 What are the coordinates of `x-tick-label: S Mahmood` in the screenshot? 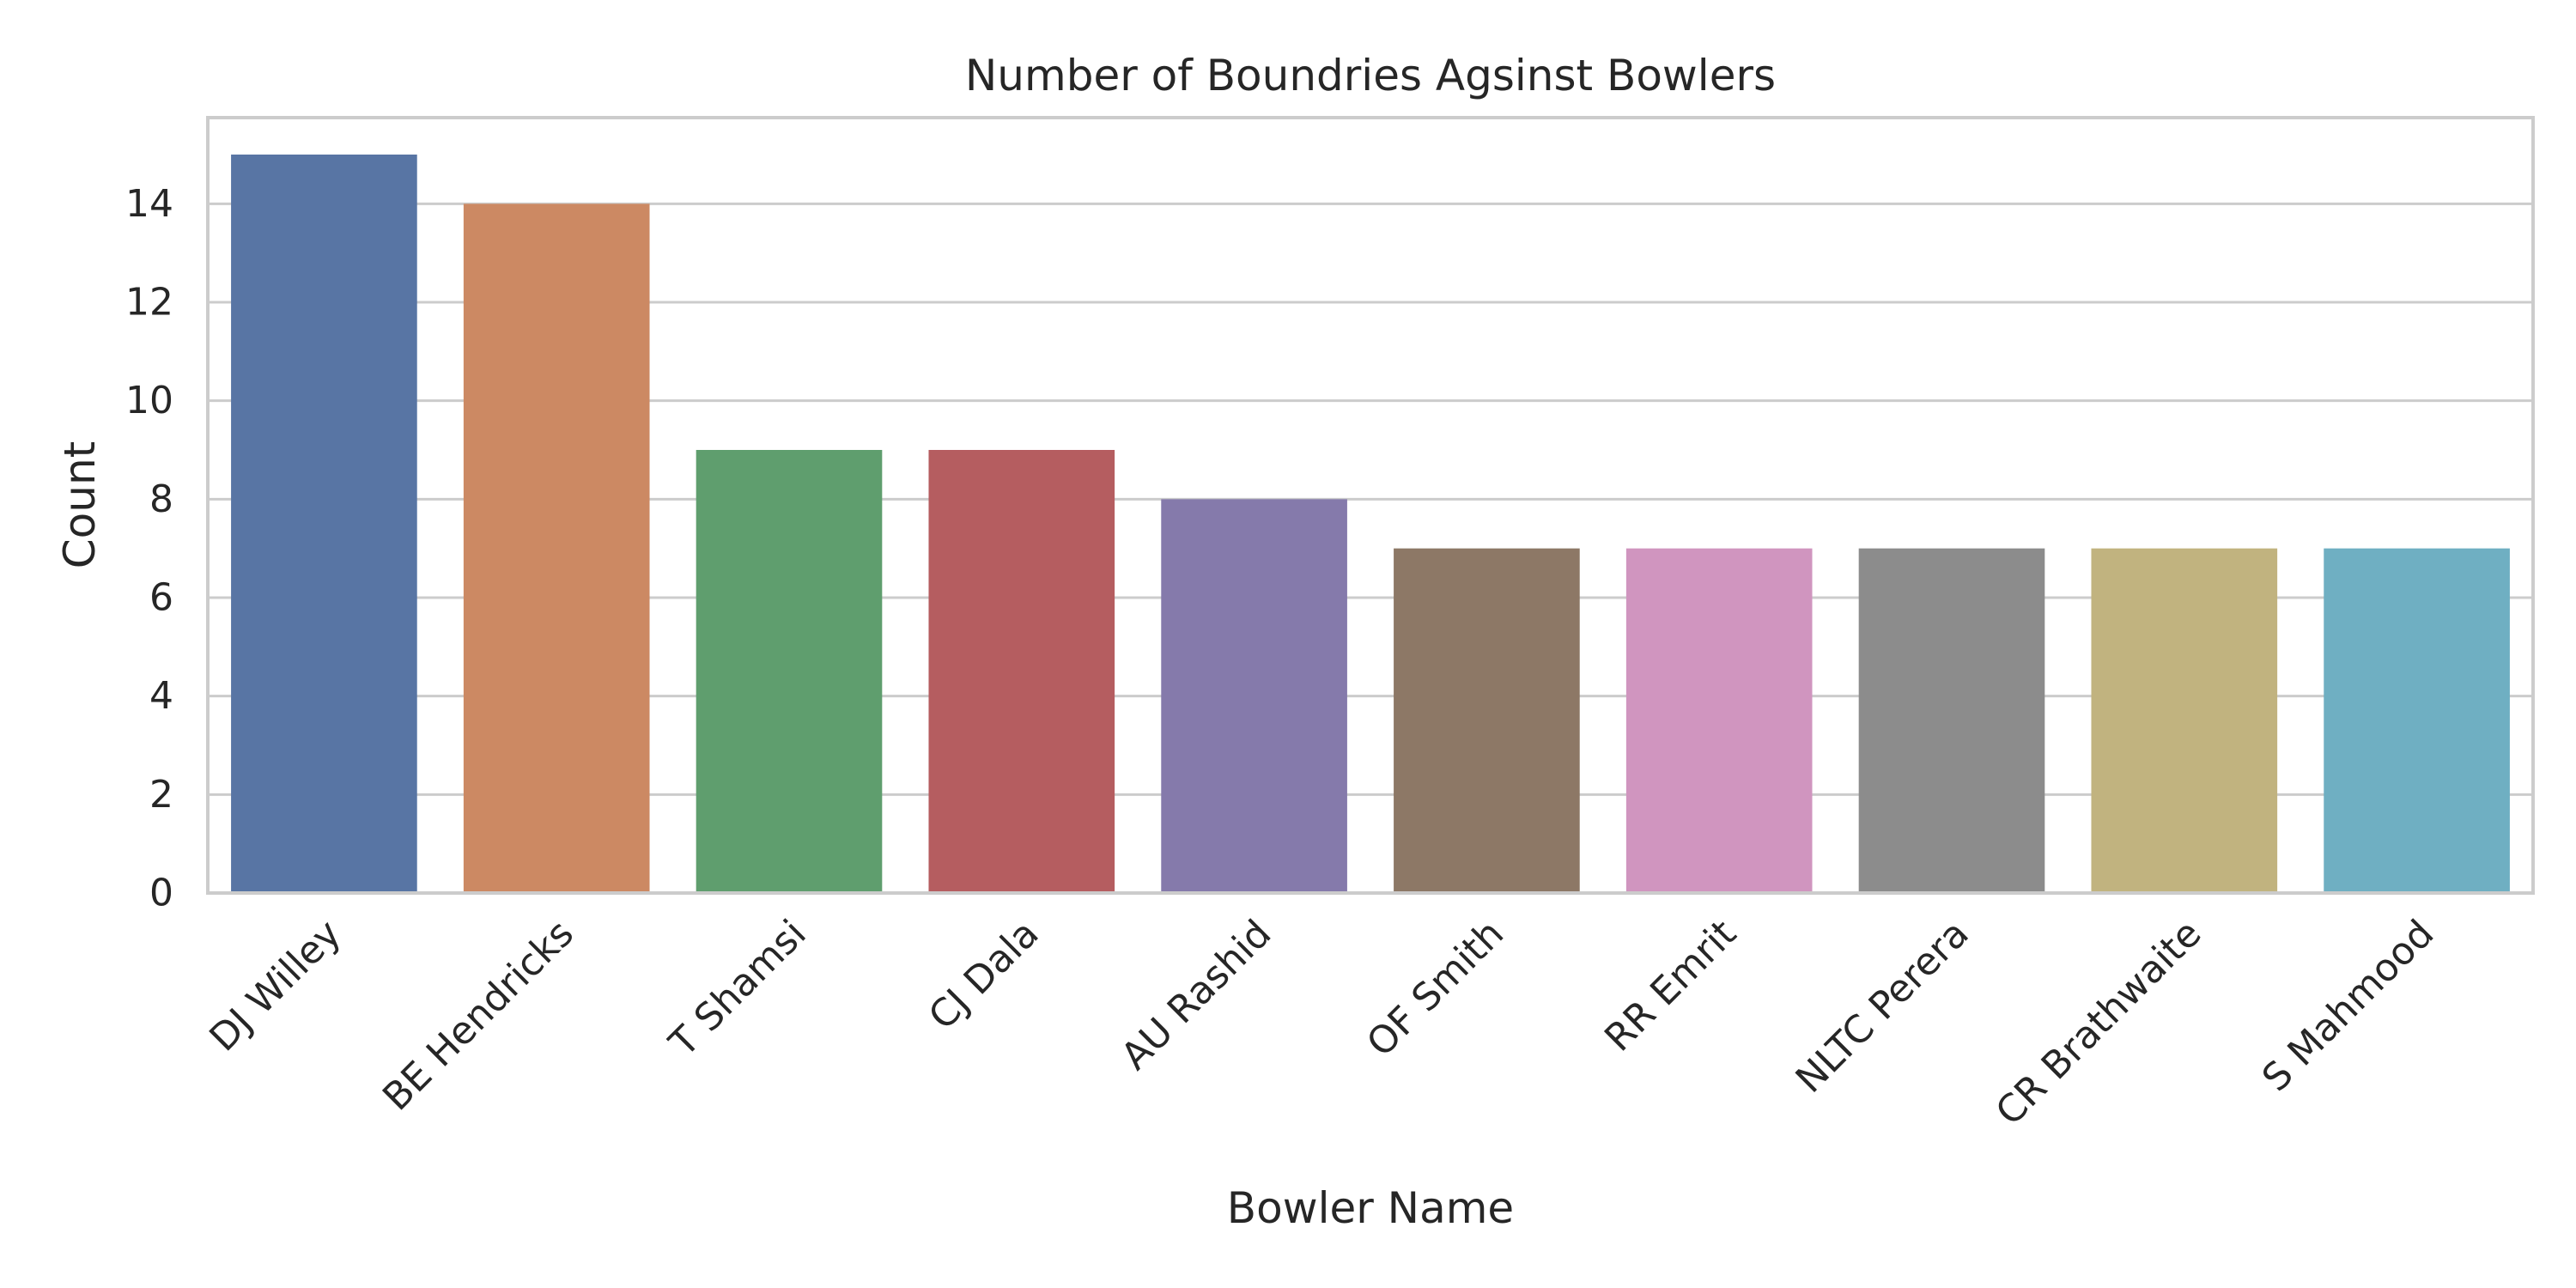 It's located at (2348, 1006).